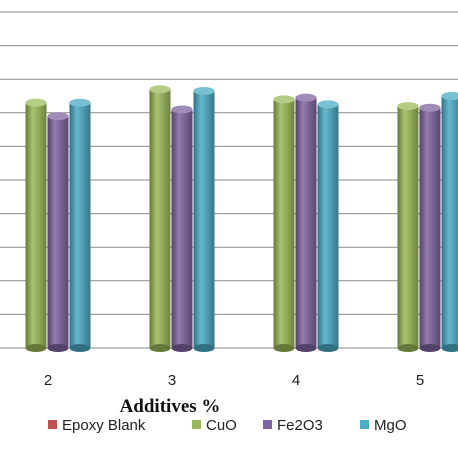  I want to click on x-tick-labels: 2 3 4 5, so click(234, 380).